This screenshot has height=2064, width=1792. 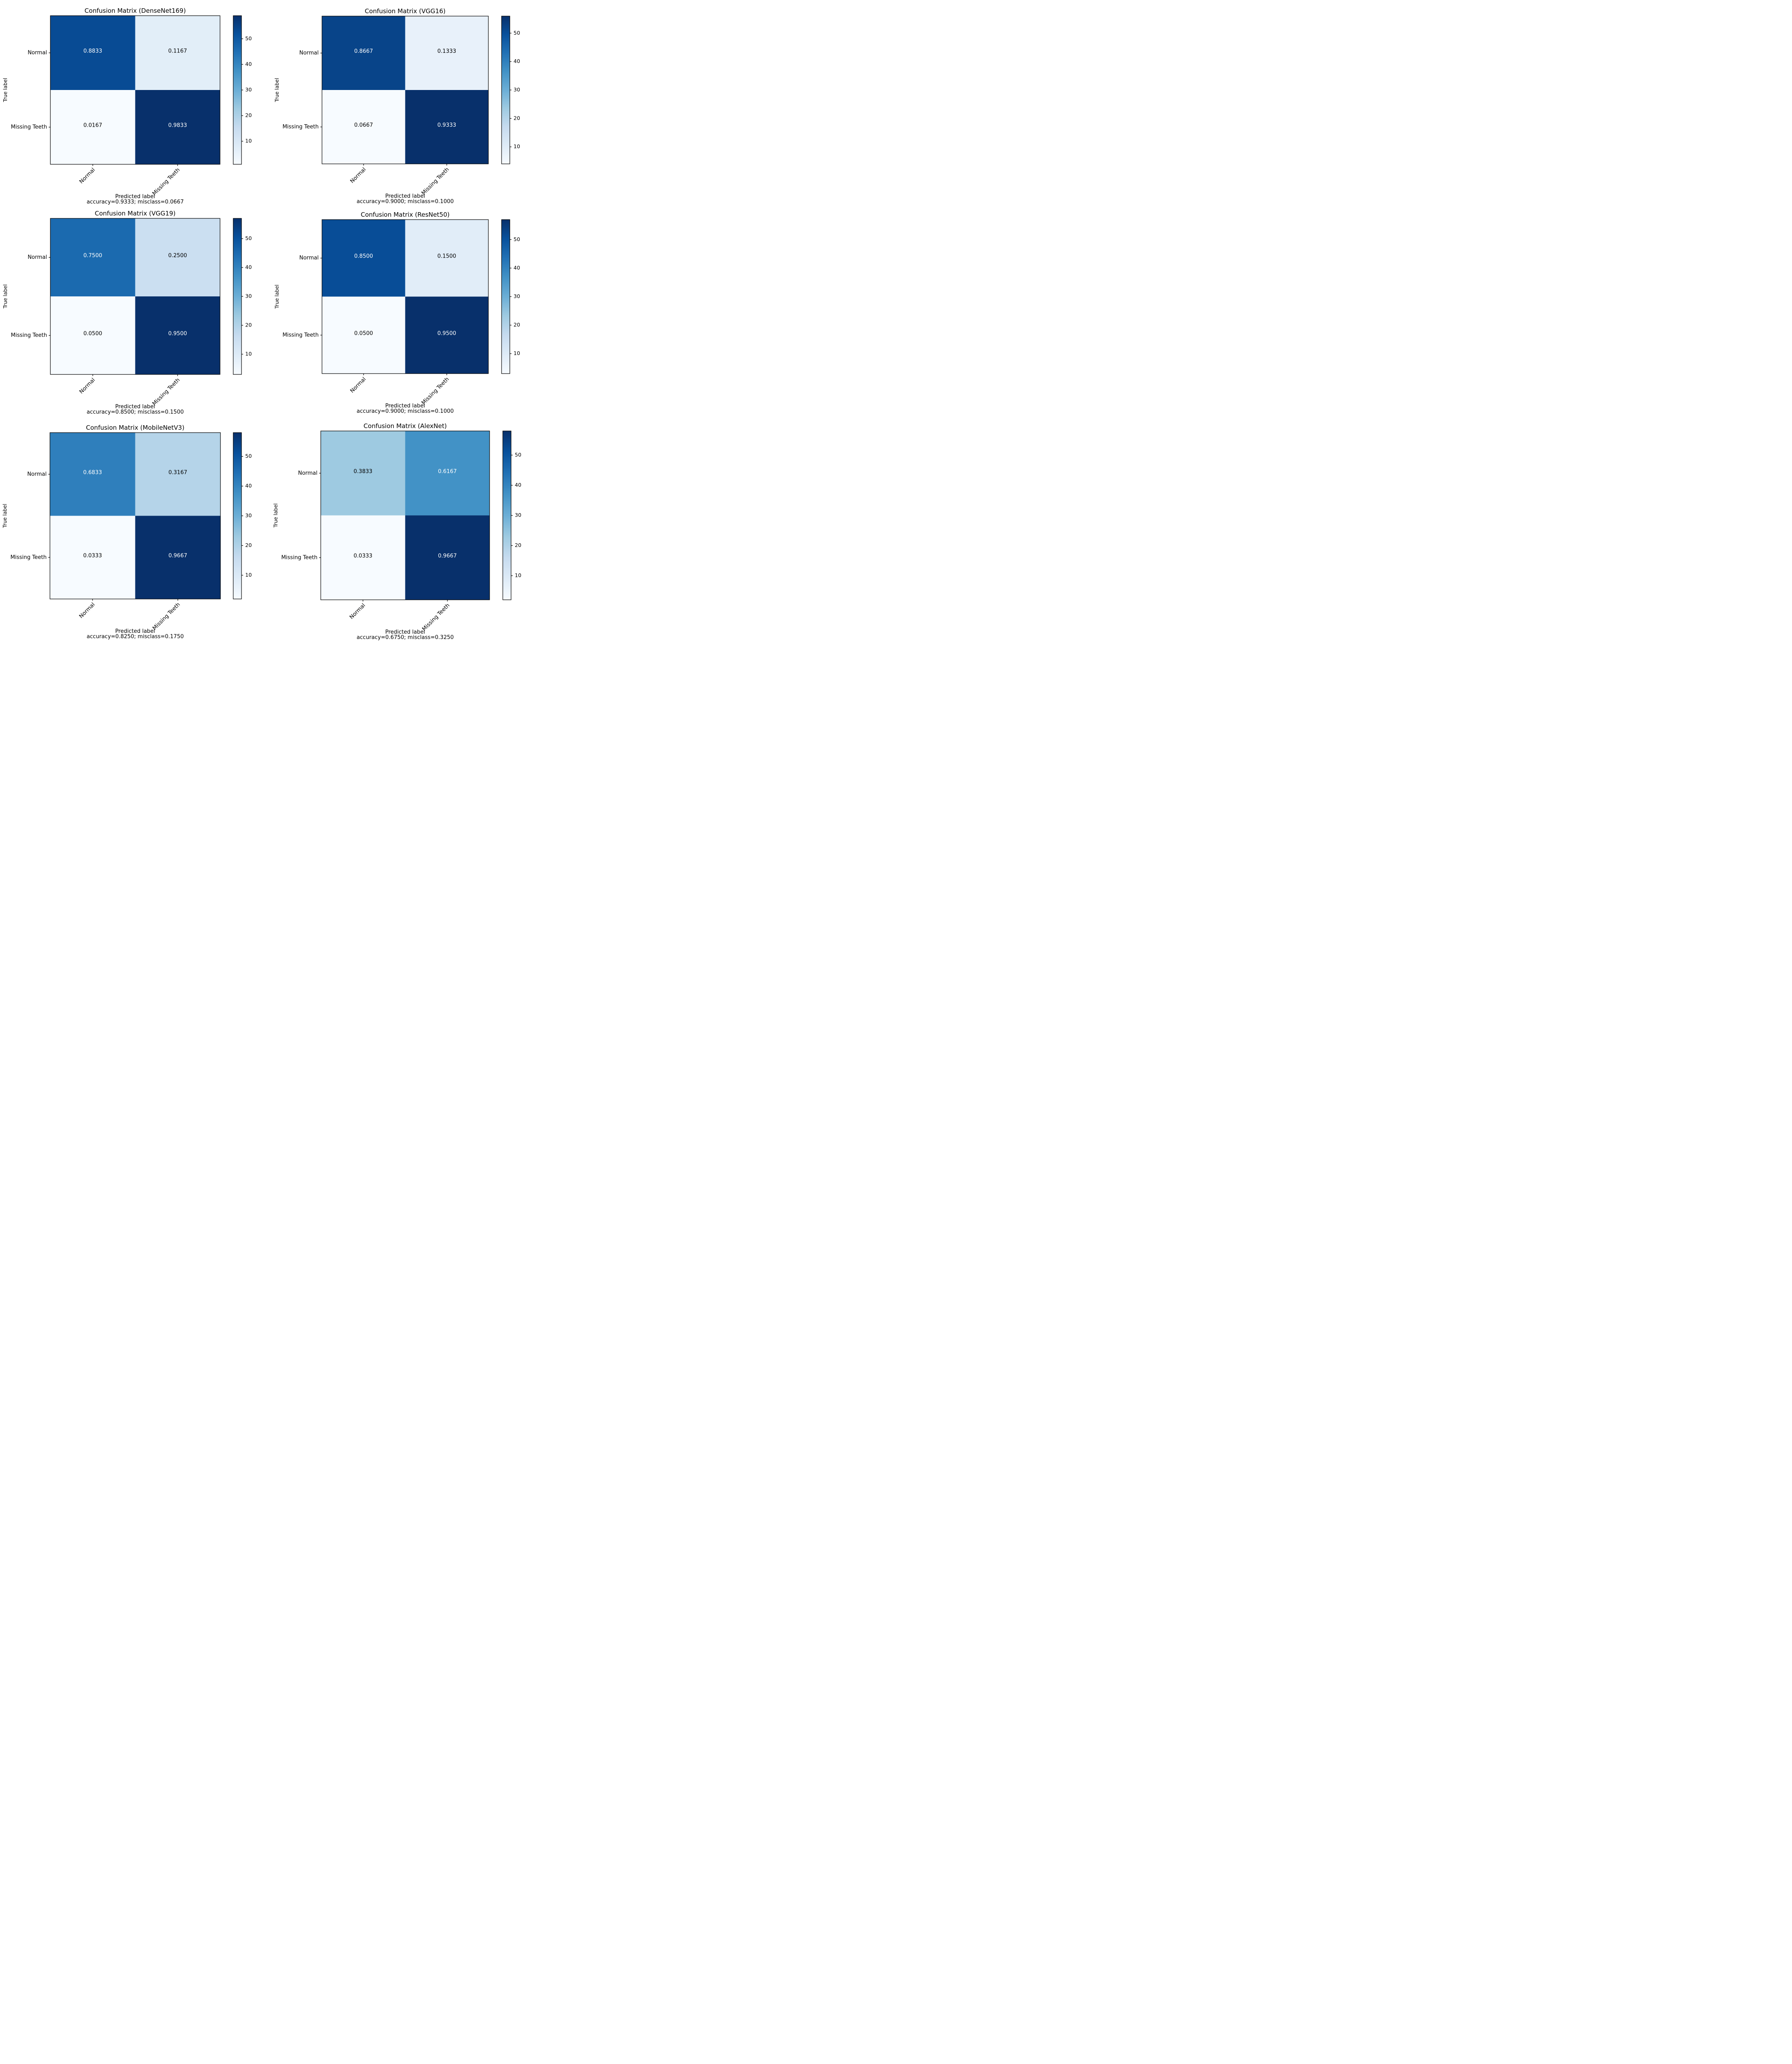 I want to click on cell-value-label: 0.3167, so click(x=177, y=472).